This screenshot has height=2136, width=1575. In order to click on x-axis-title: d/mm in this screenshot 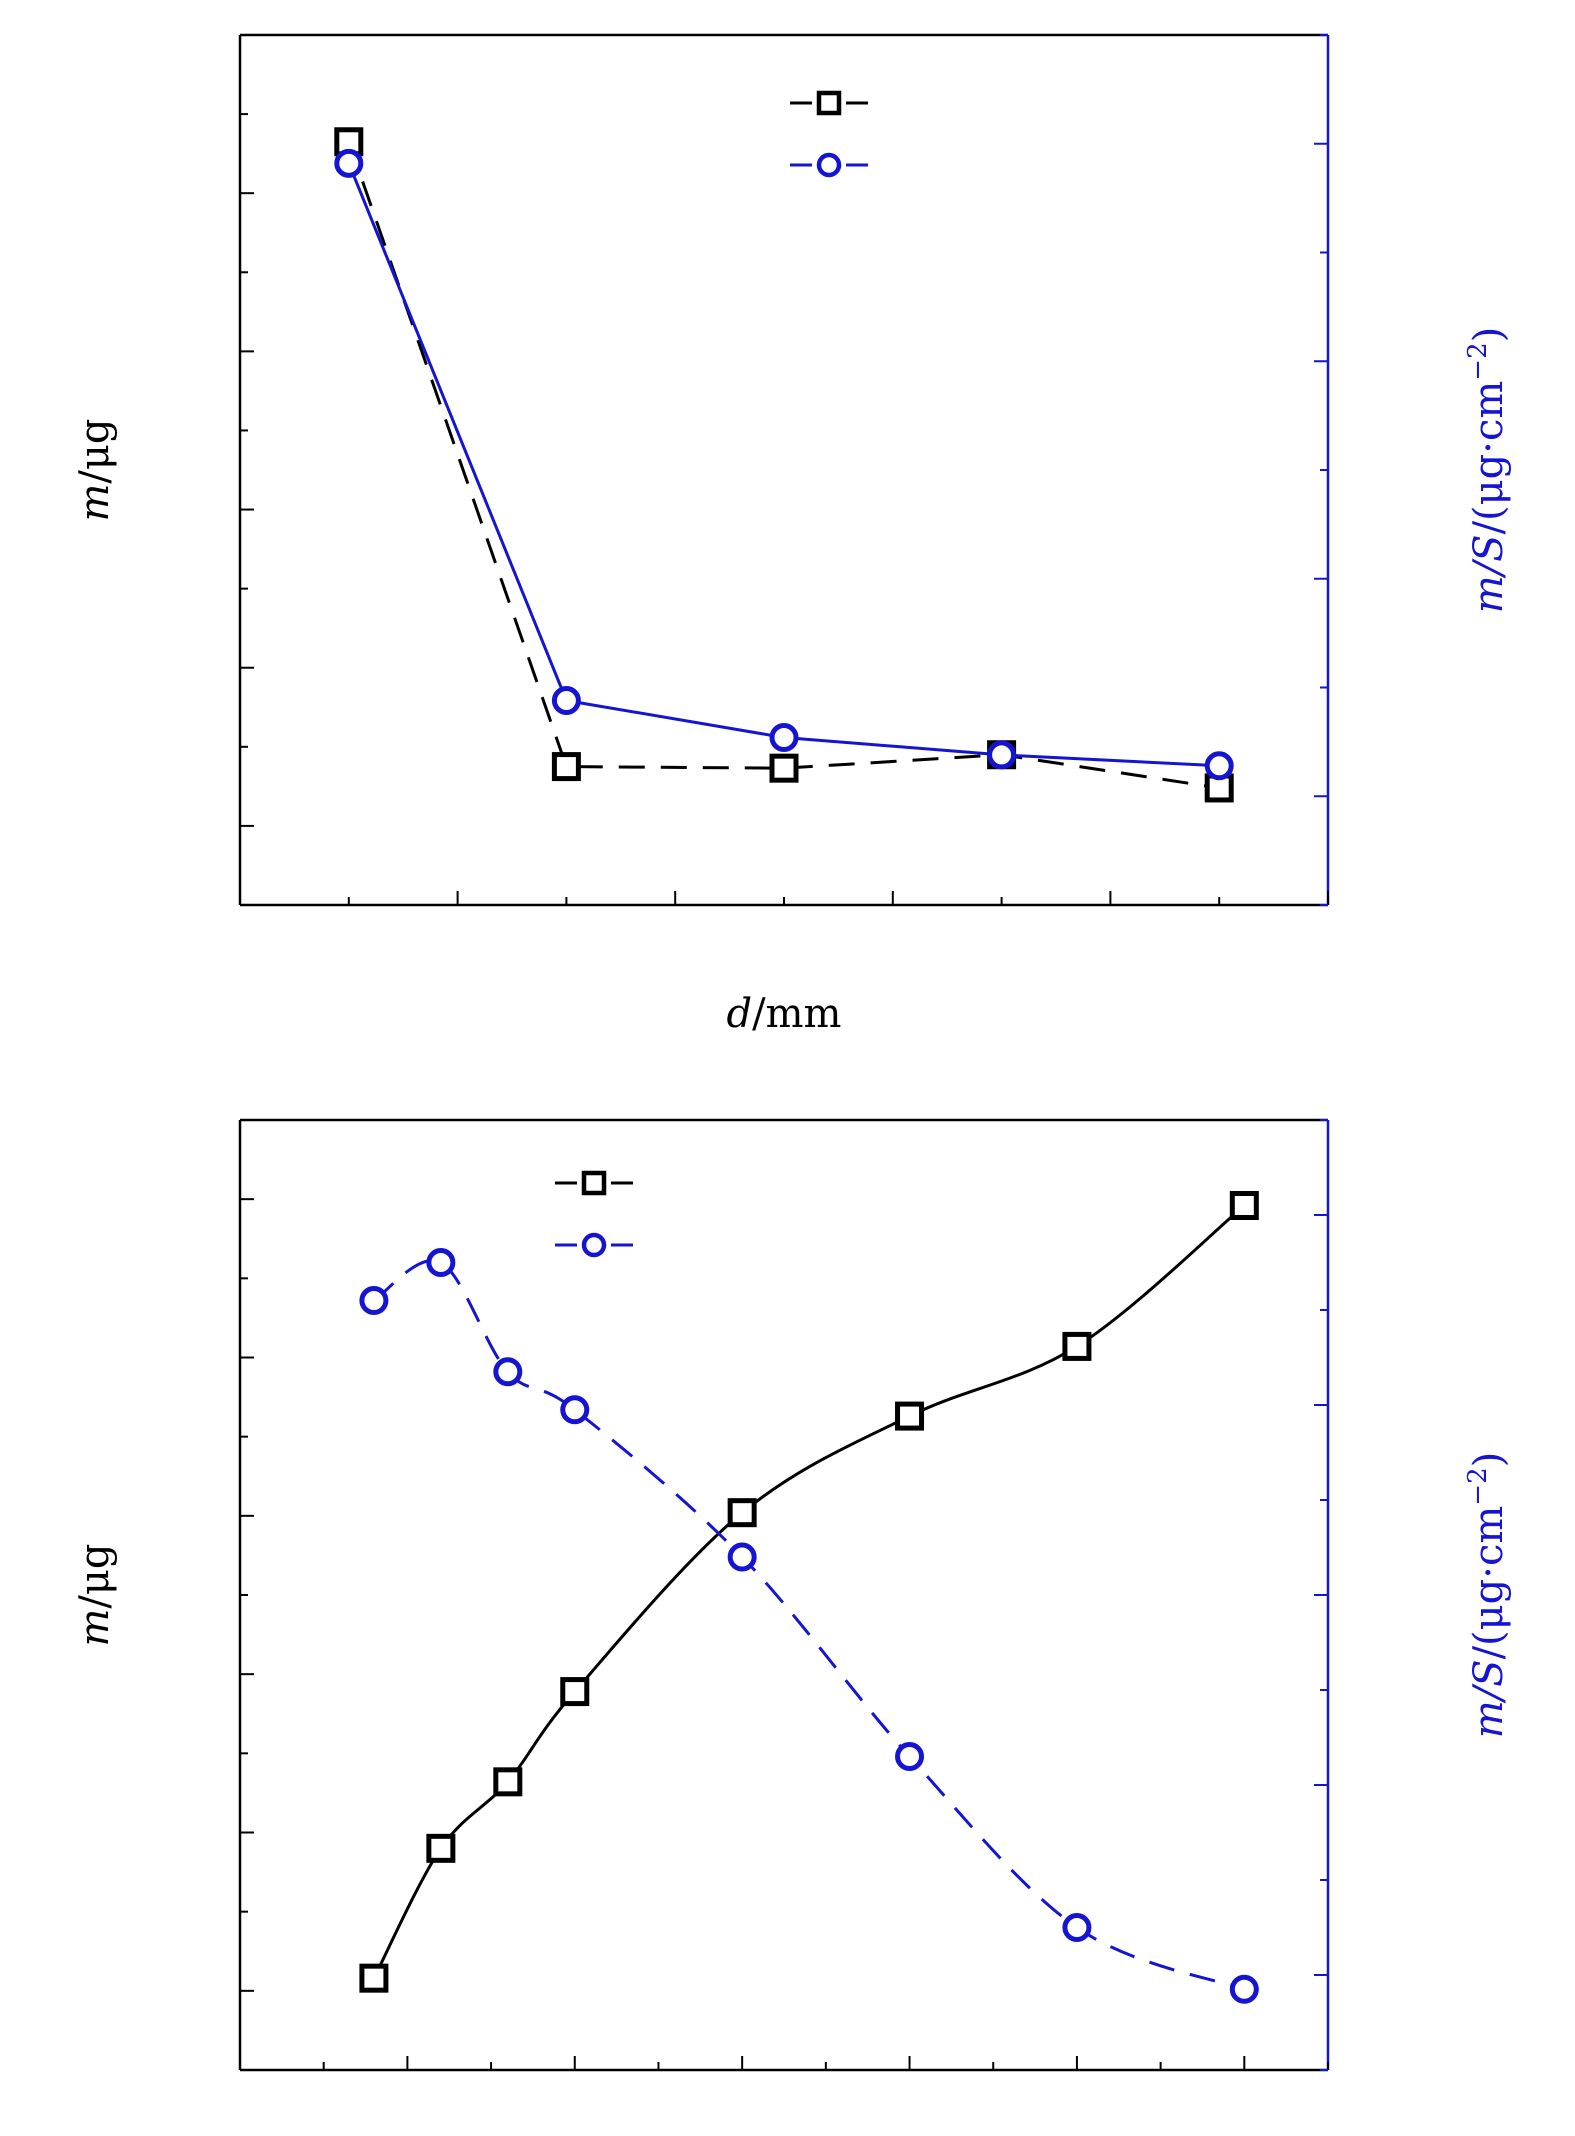, I will do `click(784, 1014)`.